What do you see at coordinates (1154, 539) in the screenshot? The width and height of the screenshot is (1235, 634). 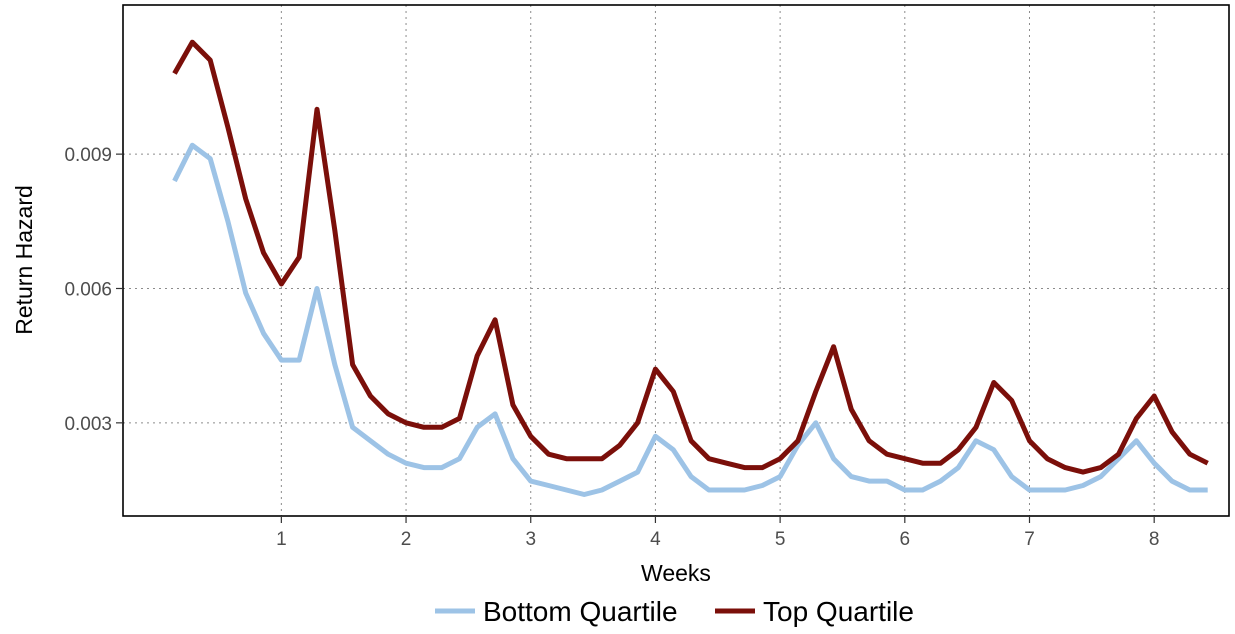 I see `x-tick-label: 8` at bounding box center [1154, 539].